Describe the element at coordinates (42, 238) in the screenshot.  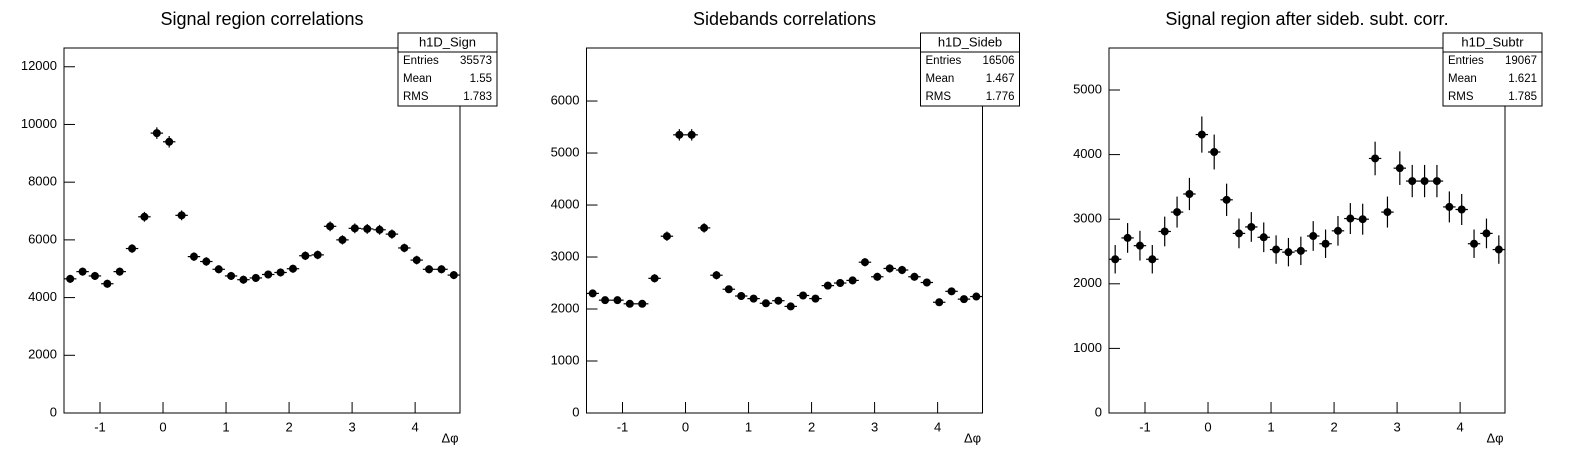
I see `y-tick-label: 6000` at that location.